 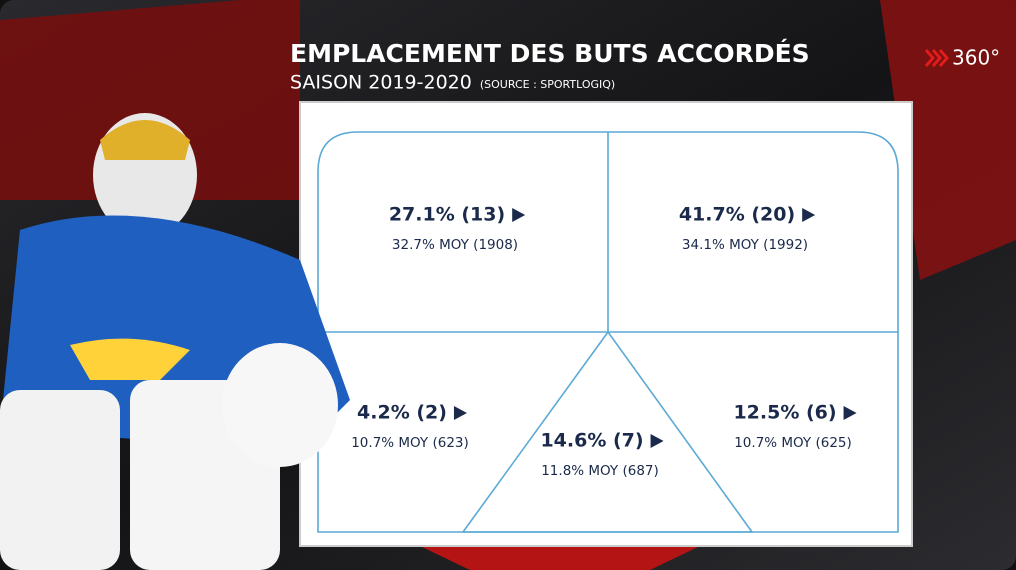 I want to click on zone: 12.5% (6) 10.7% MOY (625), so click(x=795, y=426).